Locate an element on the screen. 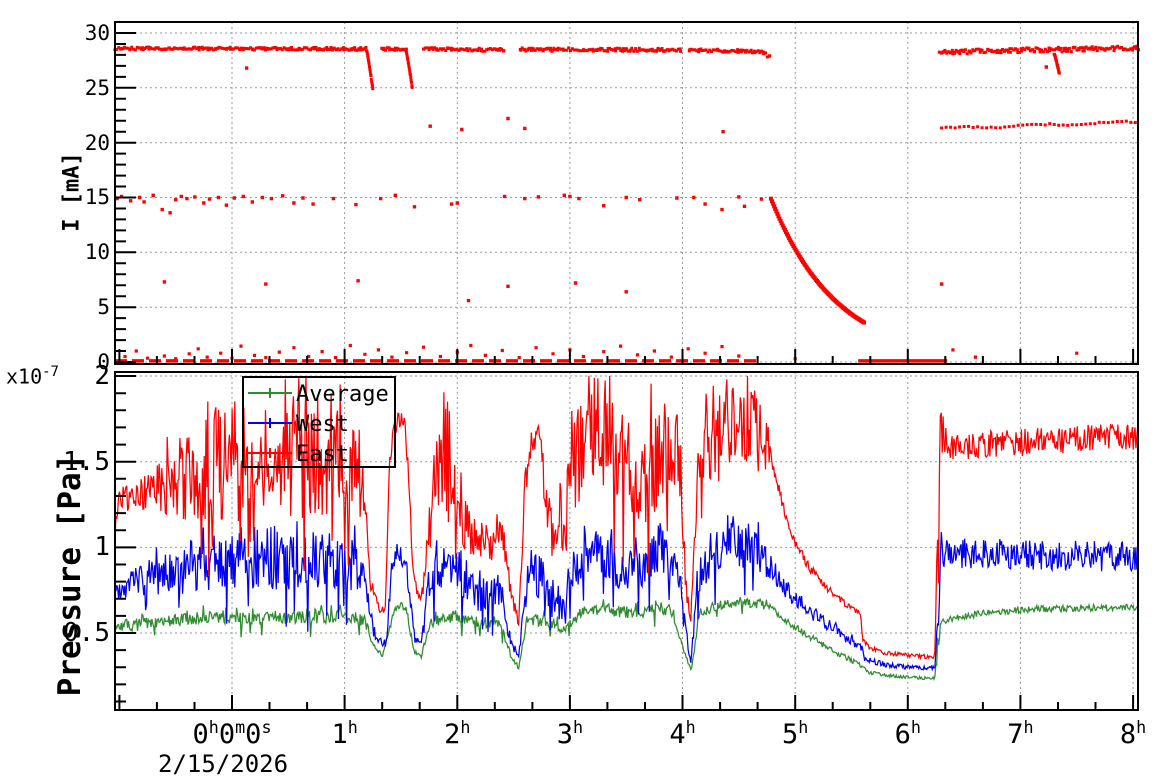 Image resolution: width=1158 pixels, height=782 pixels. x-tick-label: 3h is located at coordinates (570, 734).